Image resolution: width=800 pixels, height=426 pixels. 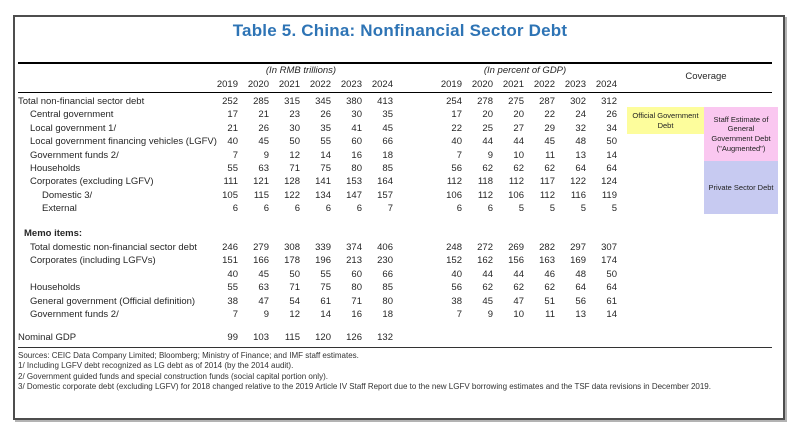 What do you see at coordinates (232, 337) in the screenshot?
I see `rmb-value-cell: 99` at bounding box center [232, 337].